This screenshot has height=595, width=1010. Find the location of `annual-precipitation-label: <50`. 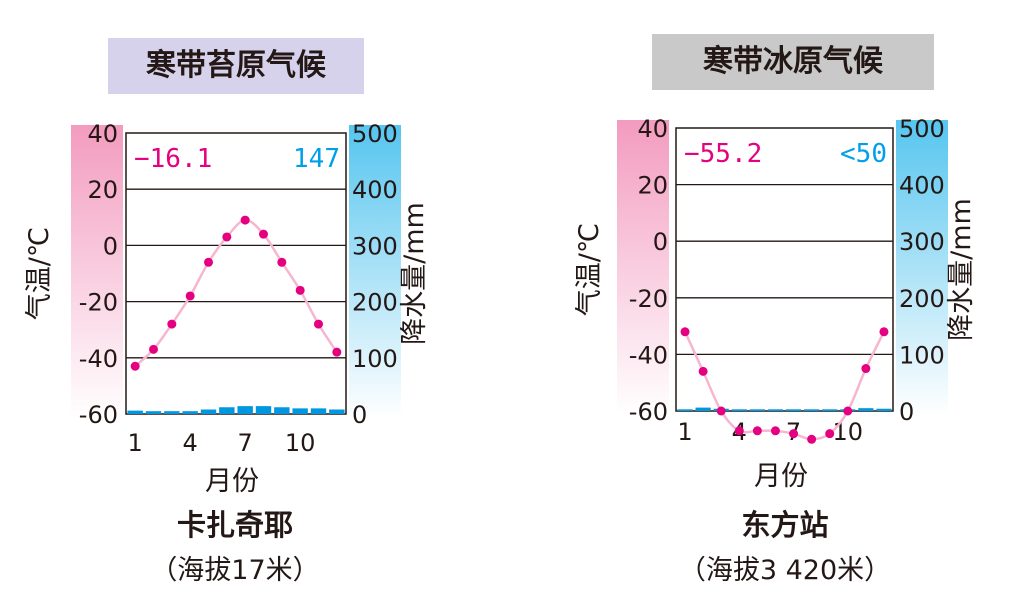

annual-precipitation-label: <50 is located at coordinates (863, 154).